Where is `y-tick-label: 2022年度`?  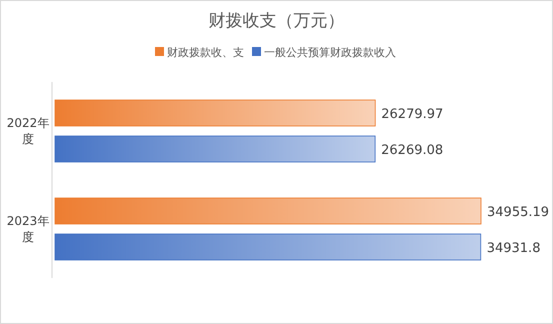
y-tick-label: 2022年度 is located at coordinates (28, 131).